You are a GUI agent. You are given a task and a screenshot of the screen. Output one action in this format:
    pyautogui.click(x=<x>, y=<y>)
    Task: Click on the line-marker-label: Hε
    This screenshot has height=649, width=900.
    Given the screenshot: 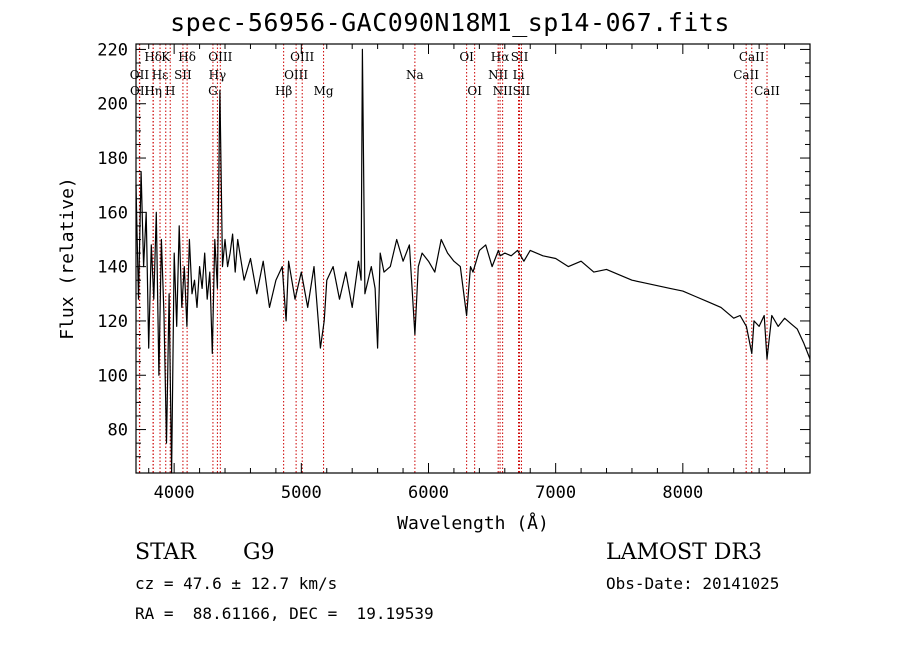 What is the action you would take?
    pyautogui.click(x=160, y=75)
    